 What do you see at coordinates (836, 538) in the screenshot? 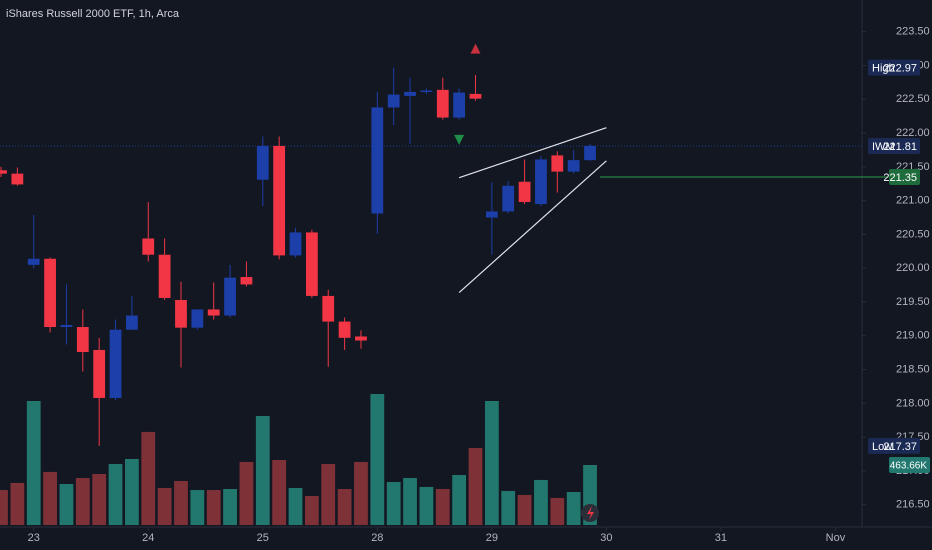
I see `x-tick-label: Nov` at bounding box center [836, 538].